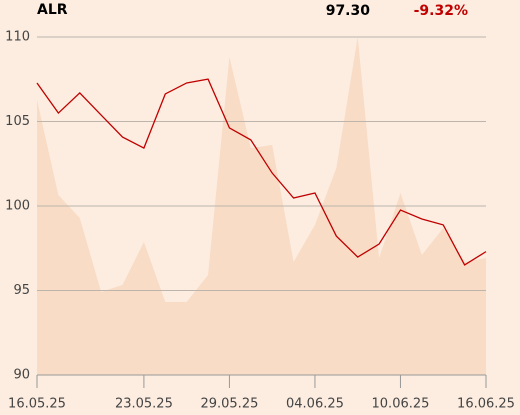 The width and height of the screenshot is (520, 415). What do you see at coordinates (52, 10) in the screenshot?
I see `ticker: ALR` at bounding box center [52, 10].